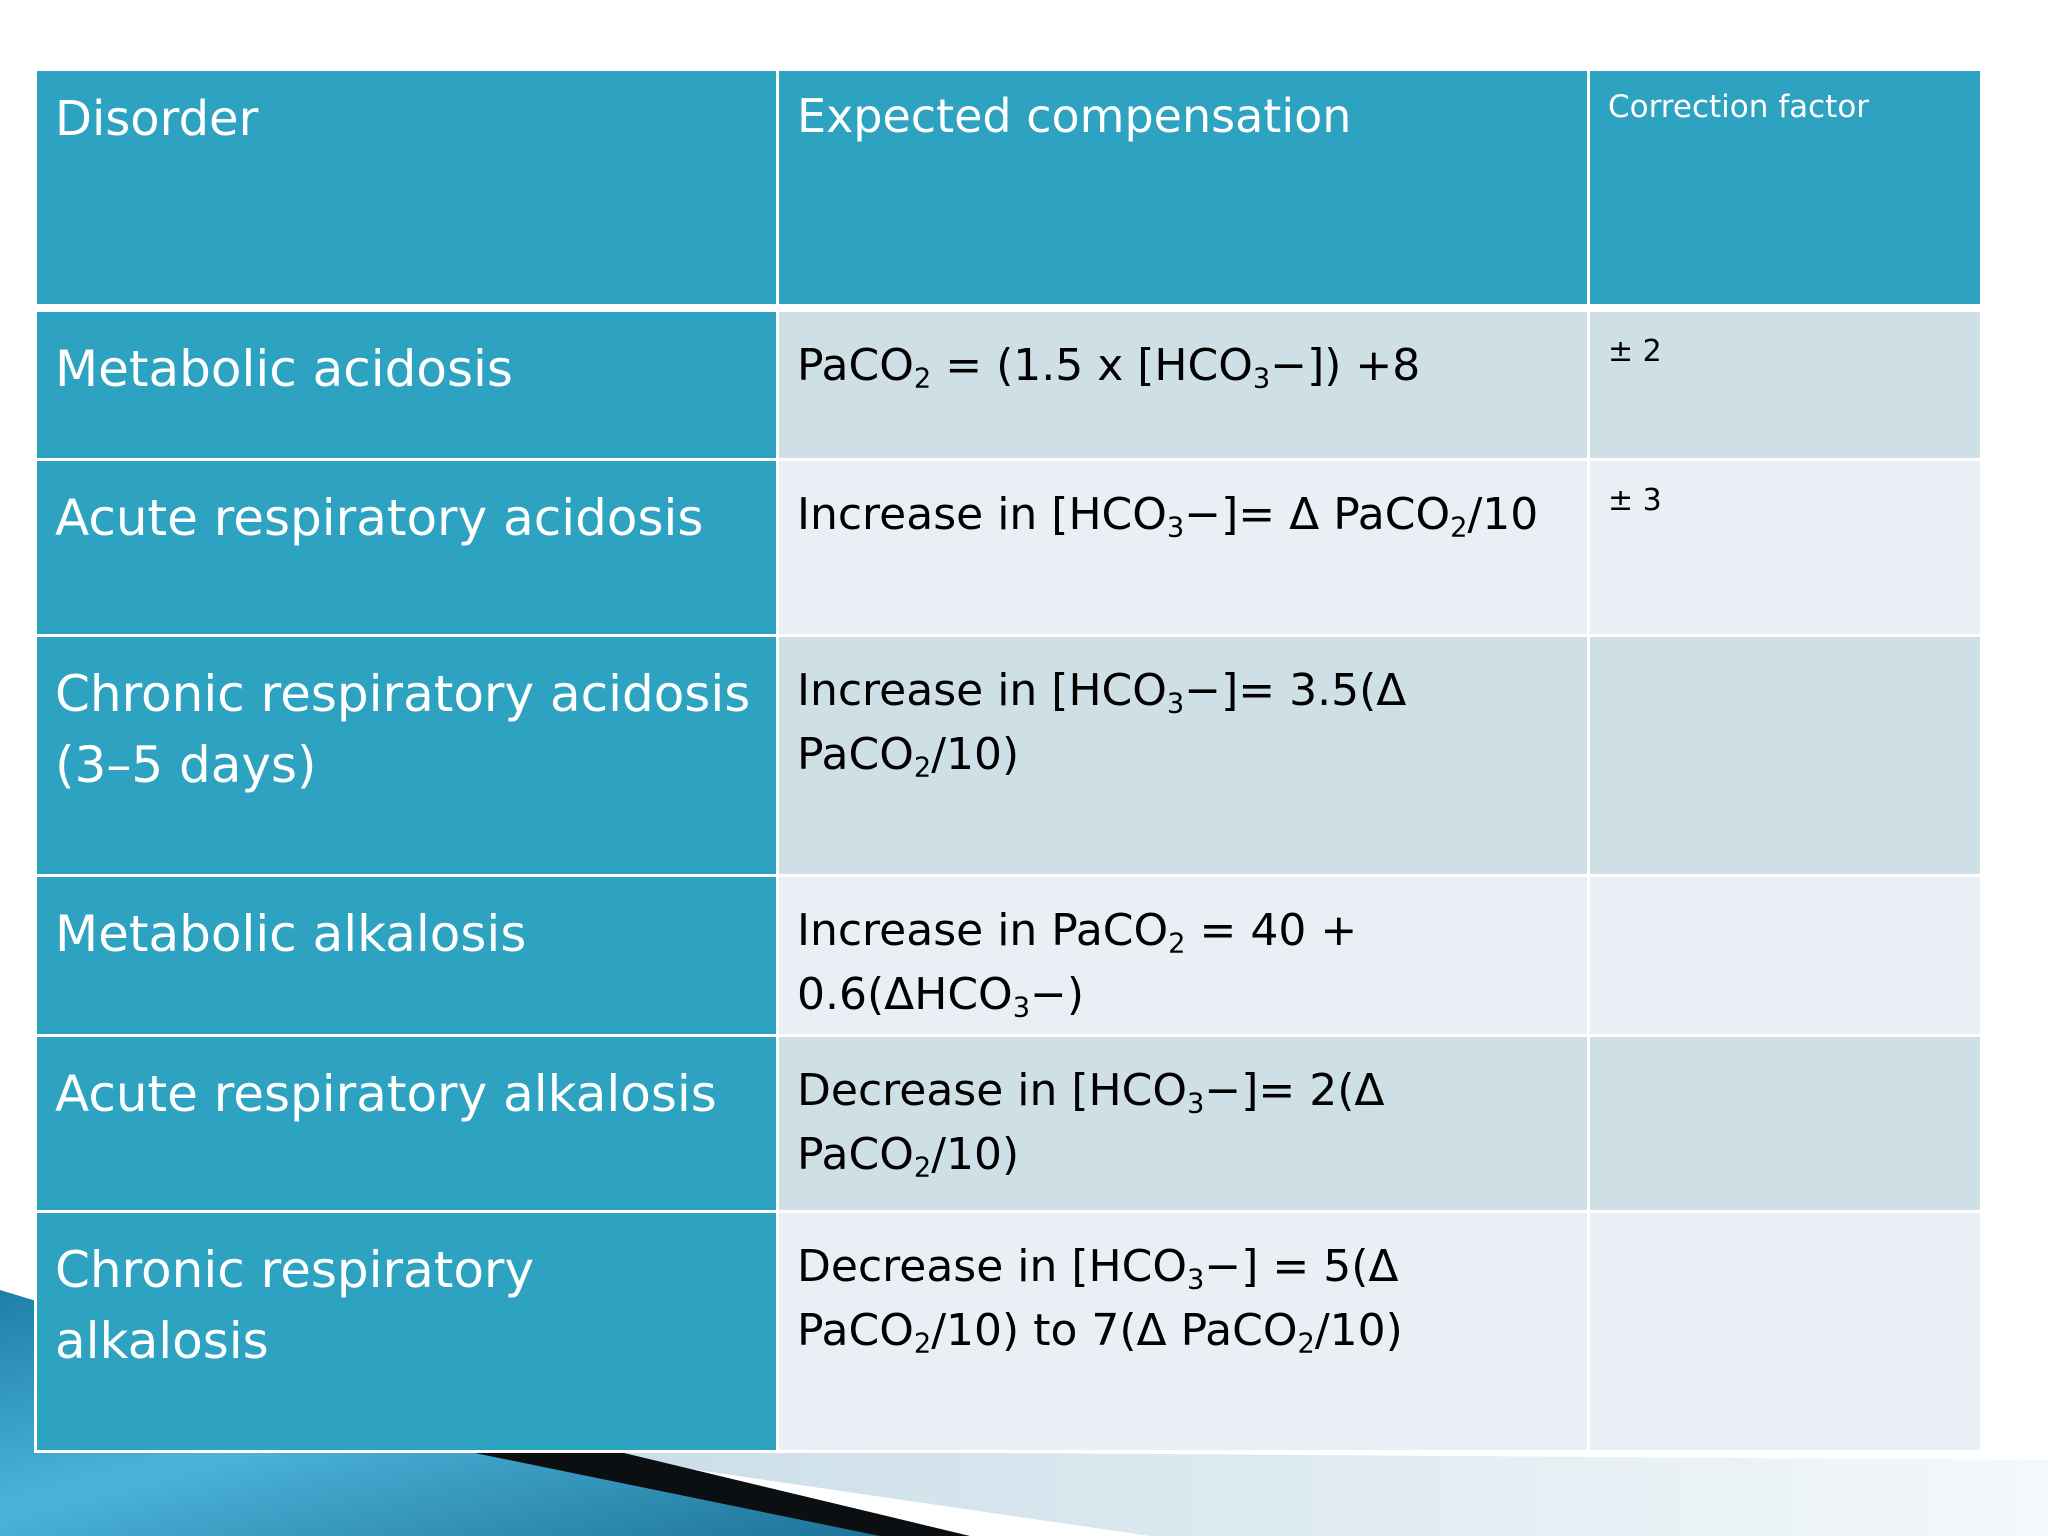 Image resolution: width=2048 pixels, height=1536 pixels. Describe the element at coordinates (1785, 383) in the screenshot. I see `correction-factor-cell: ± 2` at that location.